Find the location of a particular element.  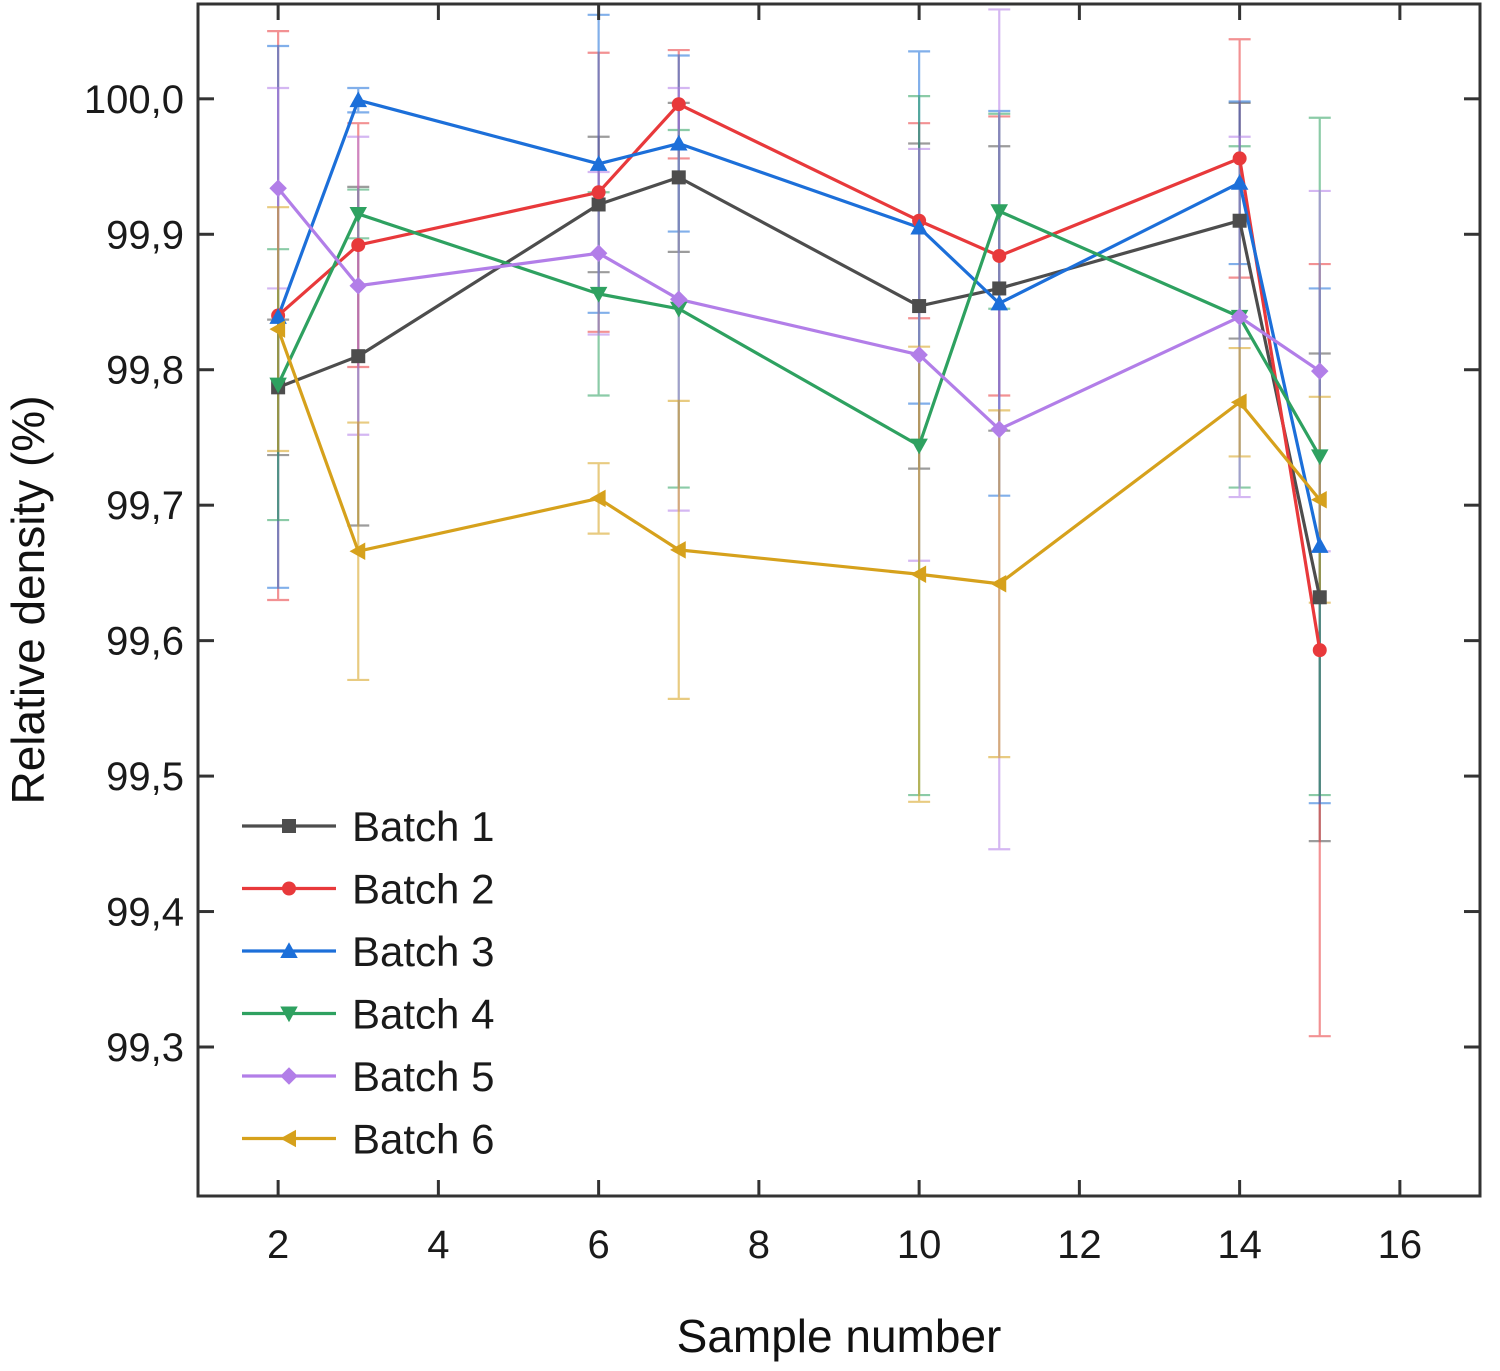

legend-entry-batch-6: Batch 6 is located at coordinates (368, 1139).